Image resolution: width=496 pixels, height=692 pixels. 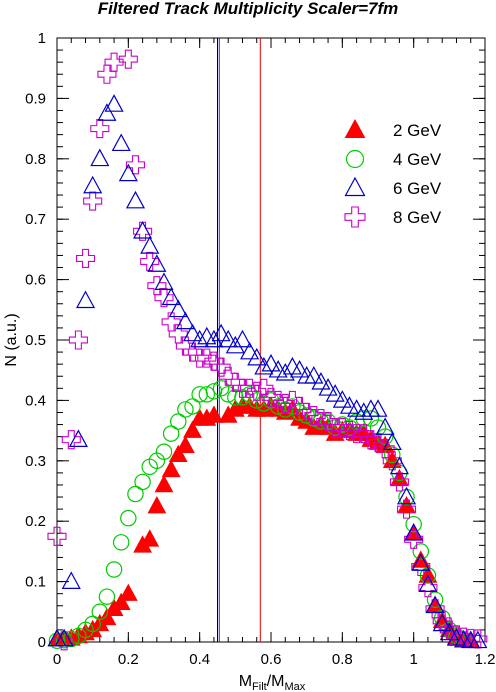 I want to click on y-tick-label: 0.7, so click(x=35, y=219).